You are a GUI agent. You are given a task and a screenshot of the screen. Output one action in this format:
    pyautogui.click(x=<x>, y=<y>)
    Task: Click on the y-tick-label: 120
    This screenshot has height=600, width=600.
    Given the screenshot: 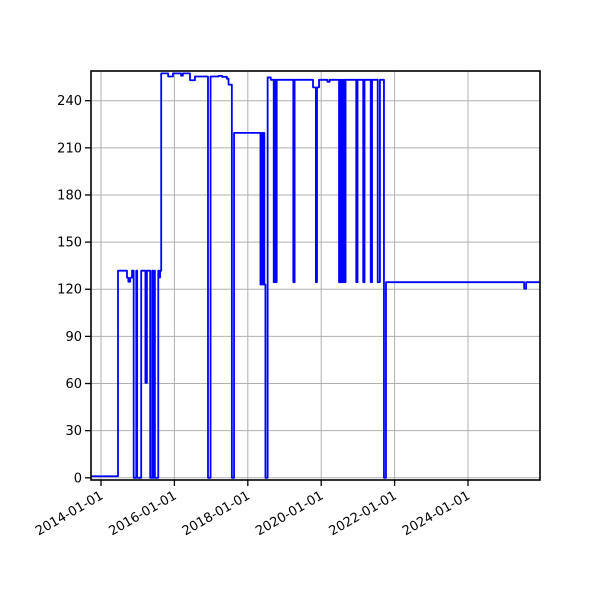 What is the action you would take?
    pyautogui.click(x=69, y=290)
    